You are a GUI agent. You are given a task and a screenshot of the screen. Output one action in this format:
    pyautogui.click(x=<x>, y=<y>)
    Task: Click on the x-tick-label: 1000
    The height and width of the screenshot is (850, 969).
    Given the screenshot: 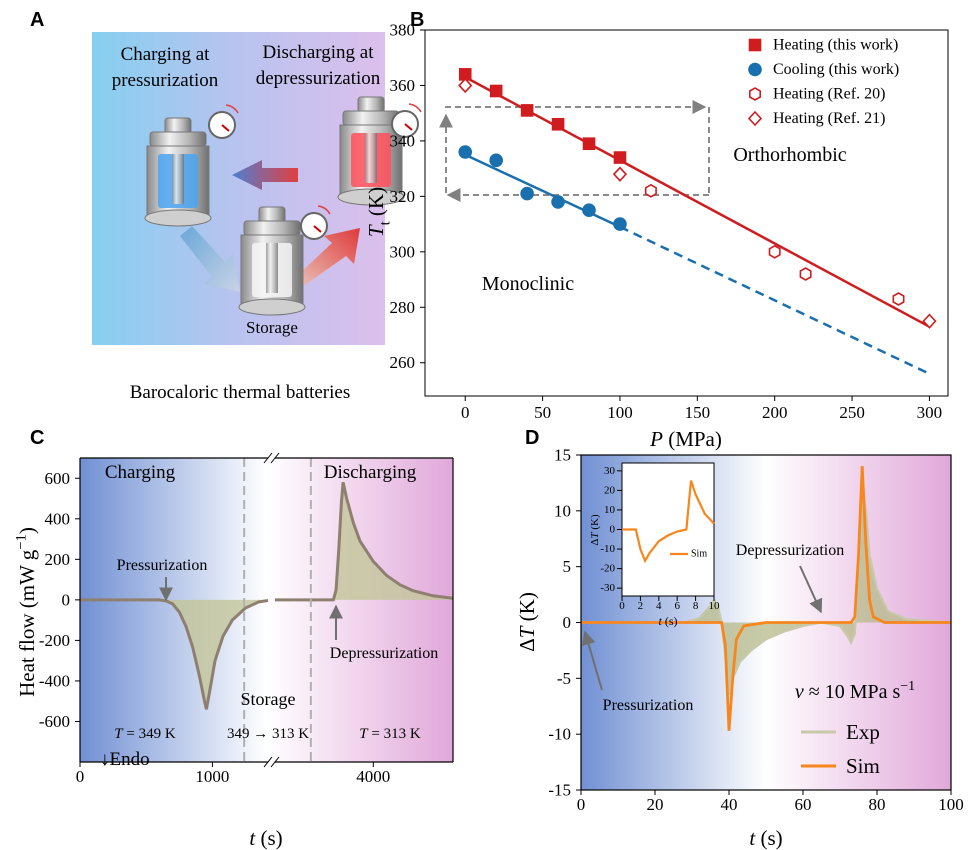 What is the action you would take?
    pyautogui.click(x=212, y=776)
    